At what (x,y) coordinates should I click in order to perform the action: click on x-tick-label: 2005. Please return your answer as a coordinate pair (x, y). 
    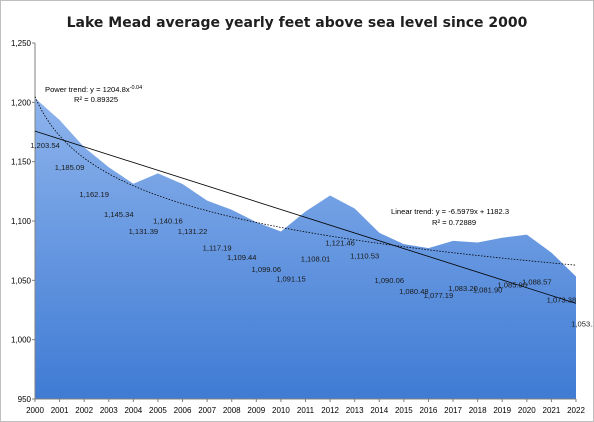
    Looking at the image, I should click on (158, 410).